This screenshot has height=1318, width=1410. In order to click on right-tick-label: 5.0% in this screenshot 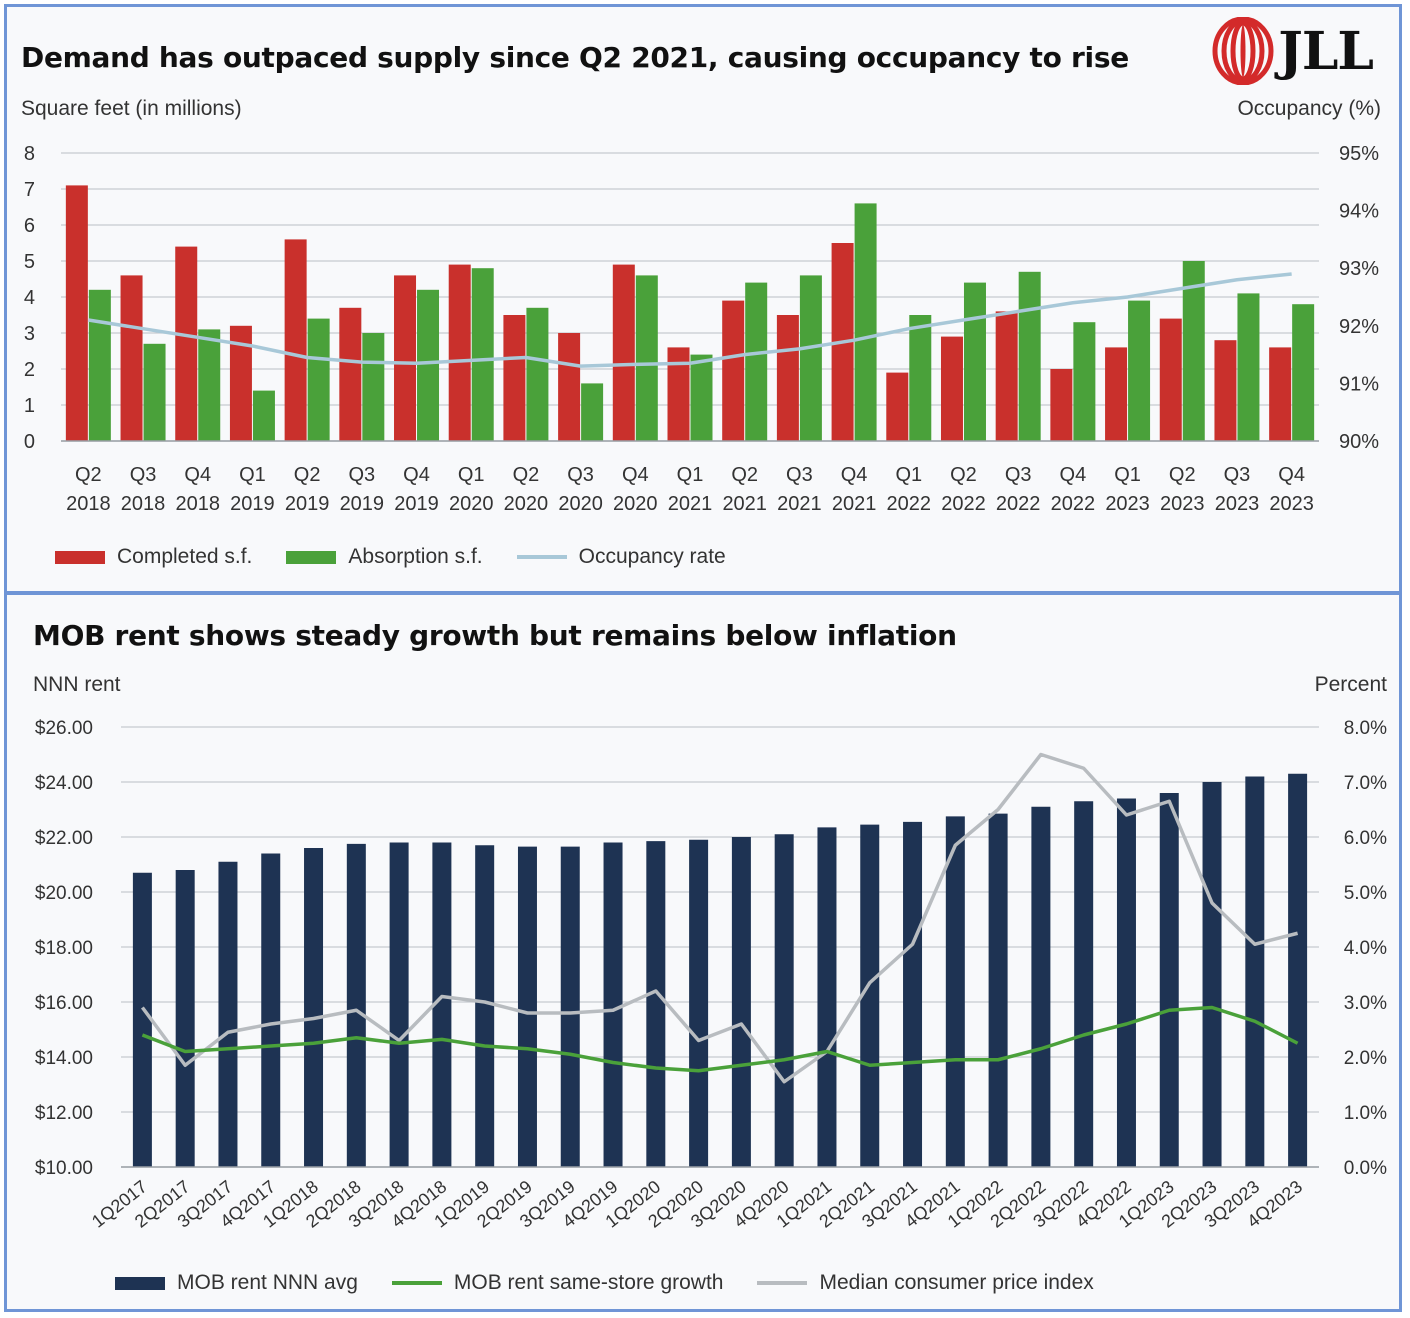, I will do `click(1365, 893)`.